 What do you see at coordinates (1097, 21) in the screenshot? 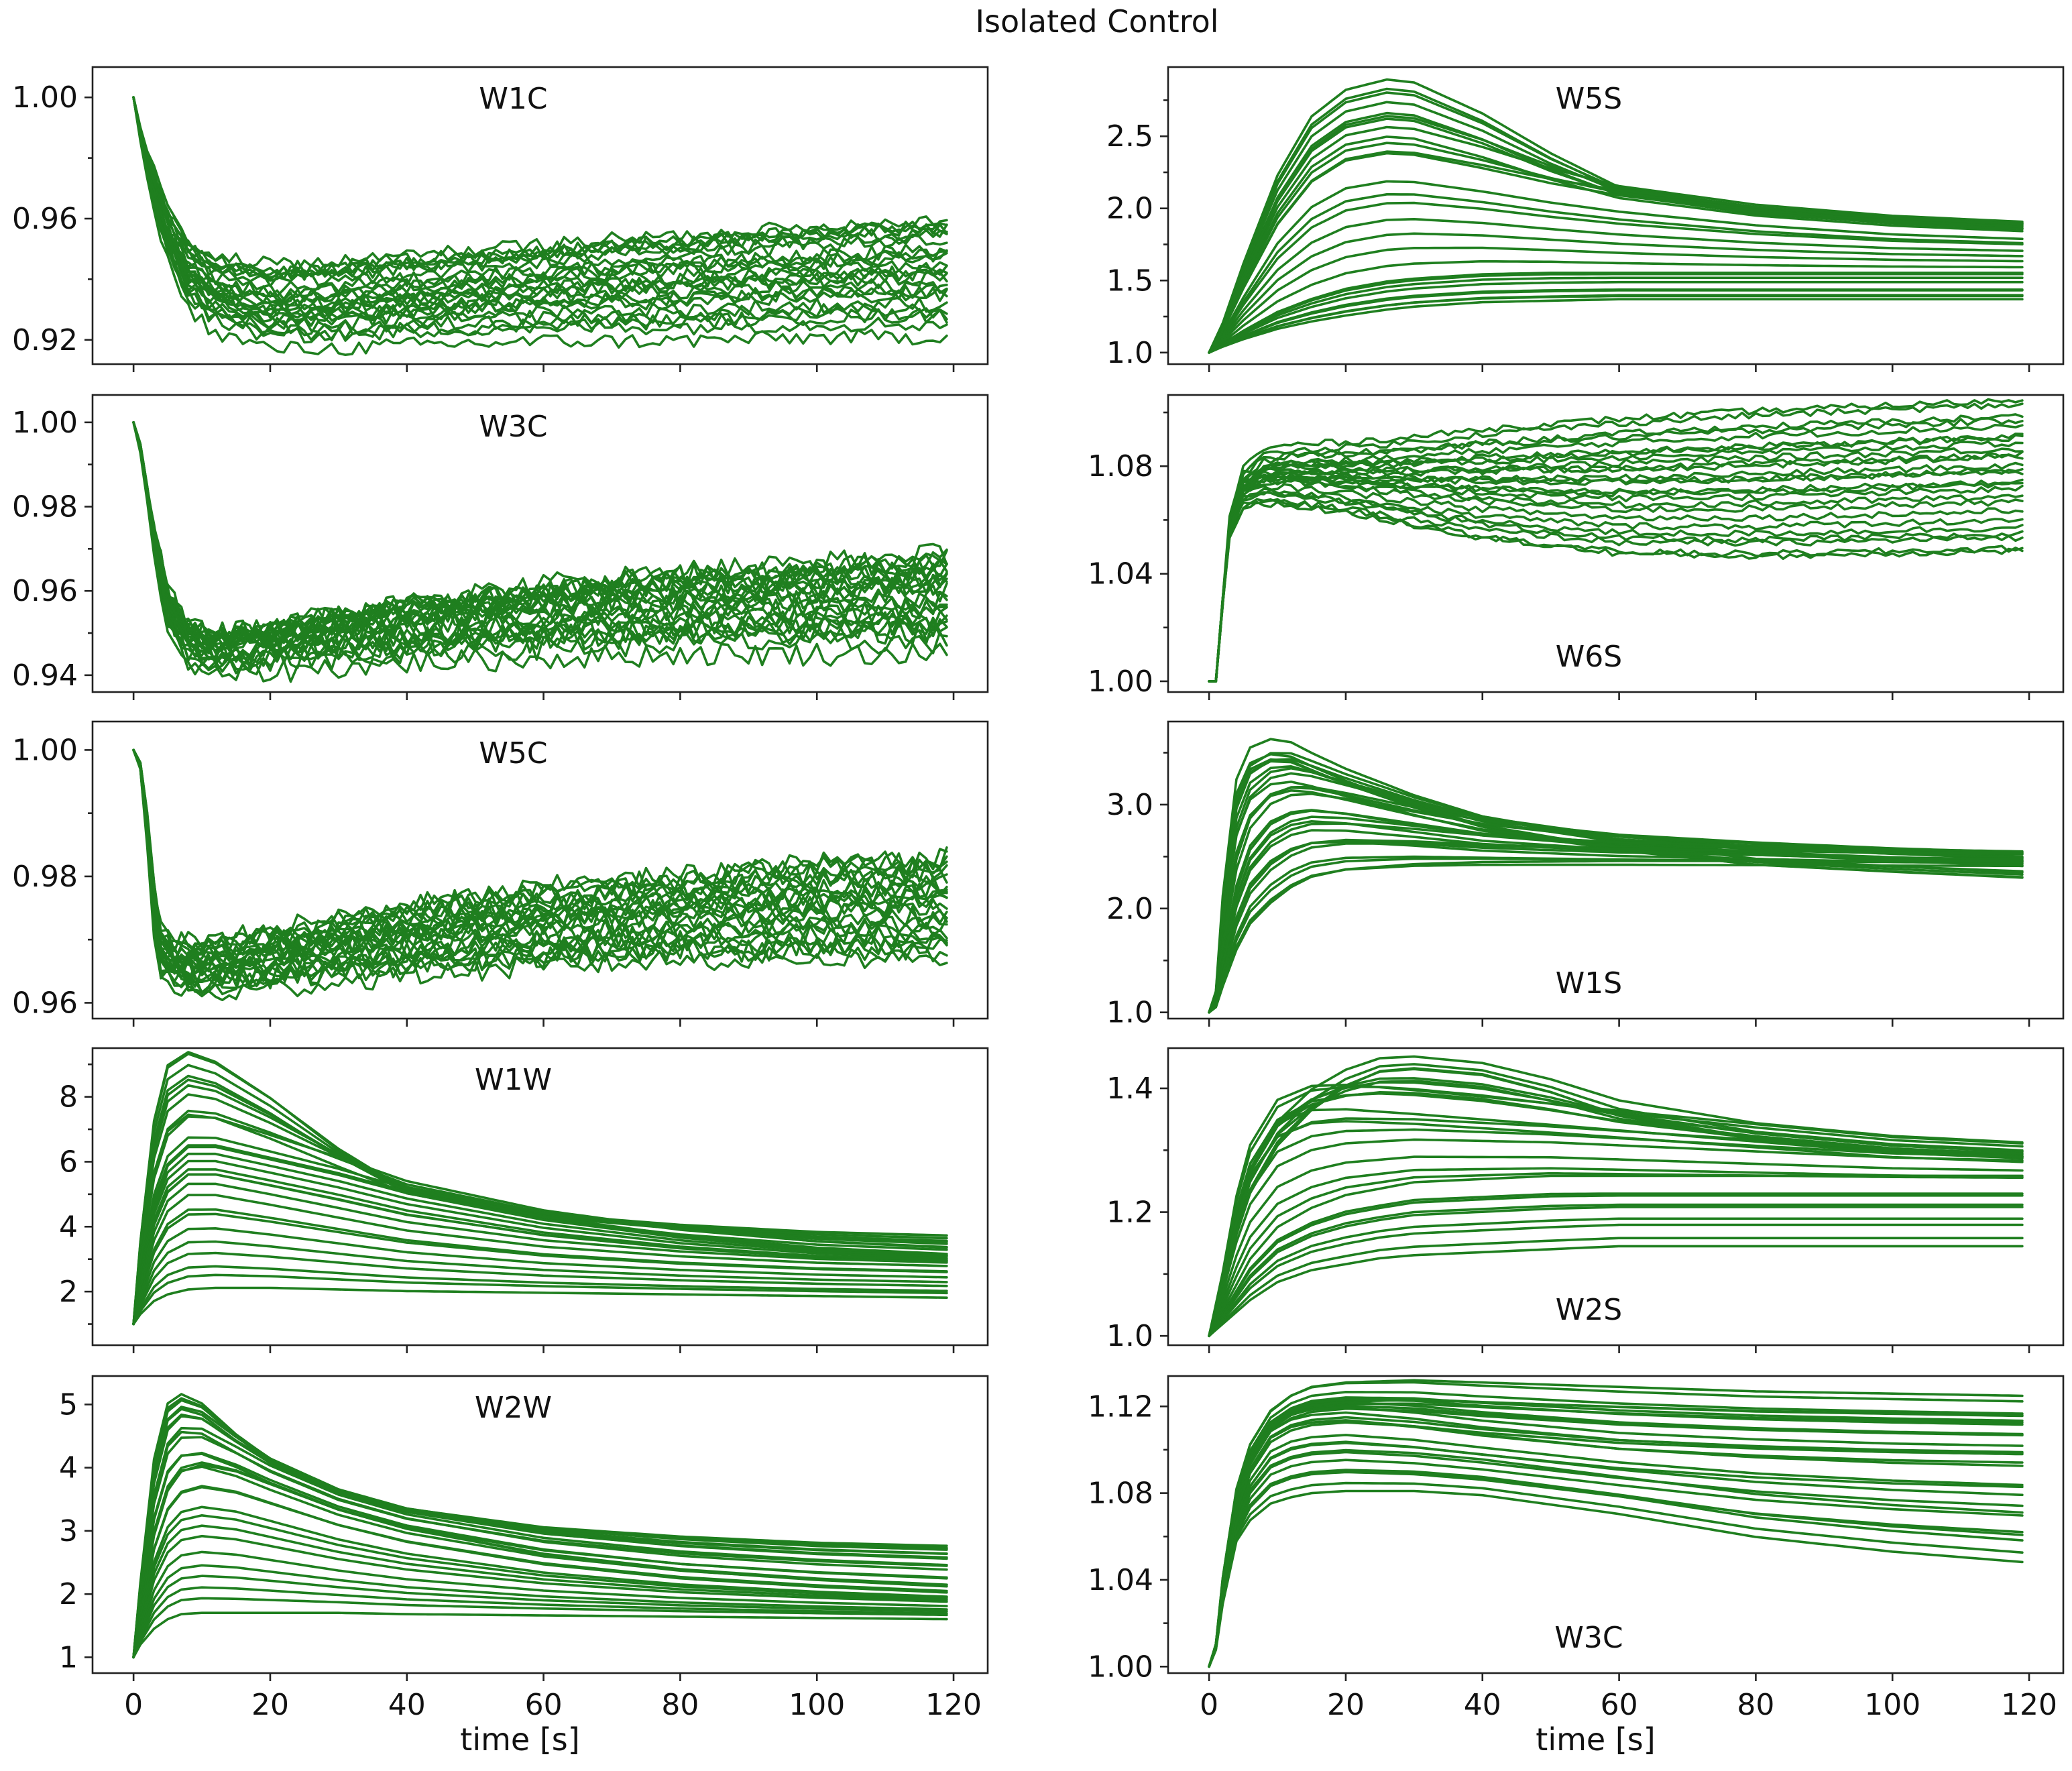
I see `figure-suptitle: Isolated Control` at bounding box center [1097, 21].